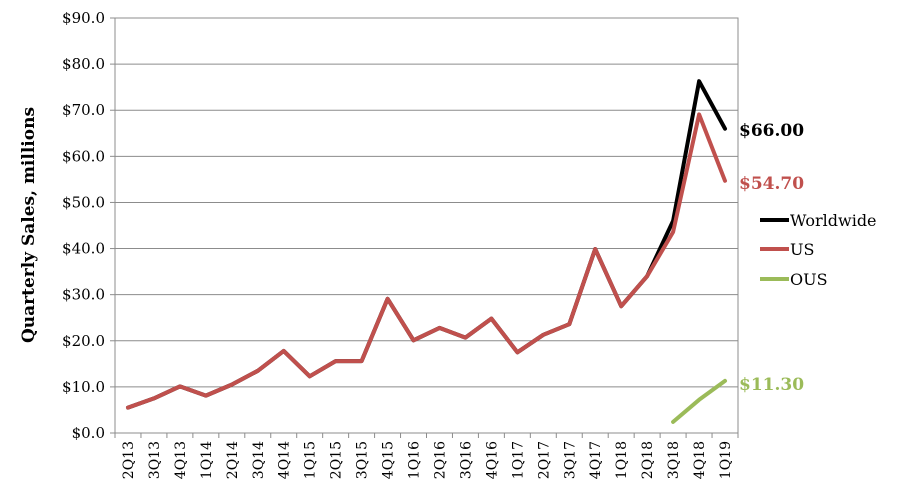 This screenshot has width=899, height=499. Describe the element at coordinates (285, 460) in the screenshot. I see `x-tick-label: 4Q14` at that location.